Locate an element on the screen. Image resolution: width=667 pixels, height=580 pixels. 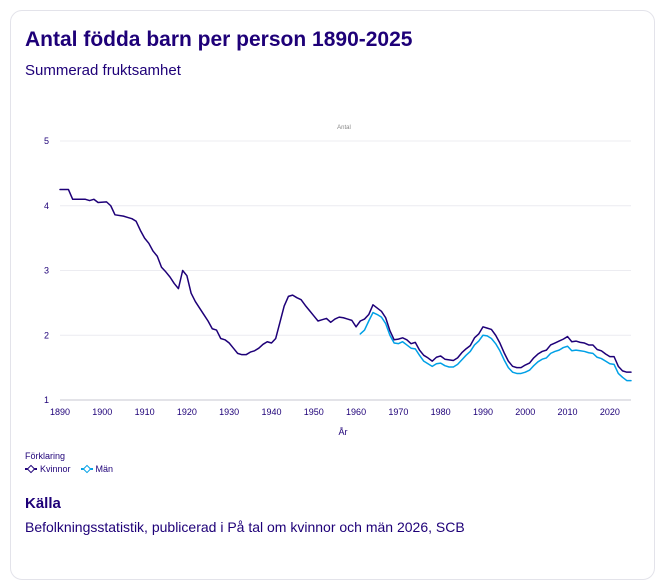
x-tick-label: 1950 is located at coordinates (314, 412).